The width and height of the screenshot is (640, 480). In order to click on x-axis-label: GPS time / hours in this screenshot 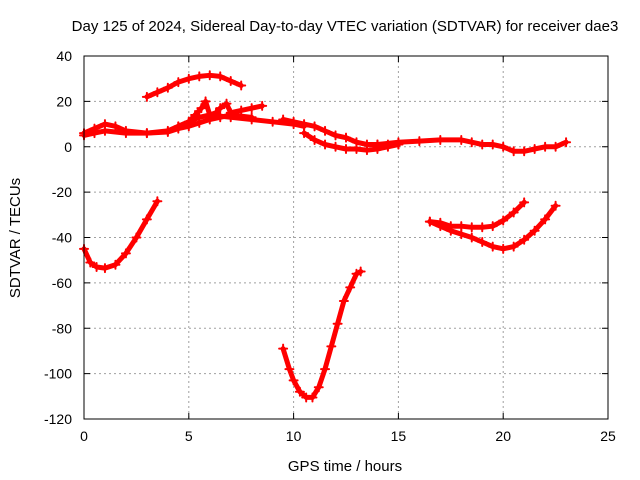, I will do `click(345, 466)`.